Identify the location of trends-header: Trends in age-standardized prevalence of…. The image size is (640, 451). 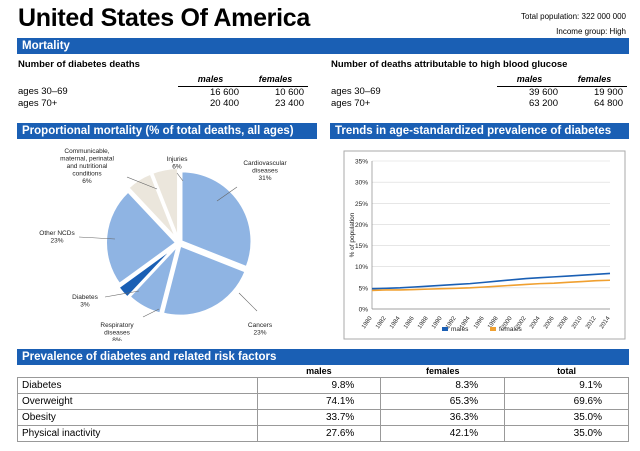
(479, 131).